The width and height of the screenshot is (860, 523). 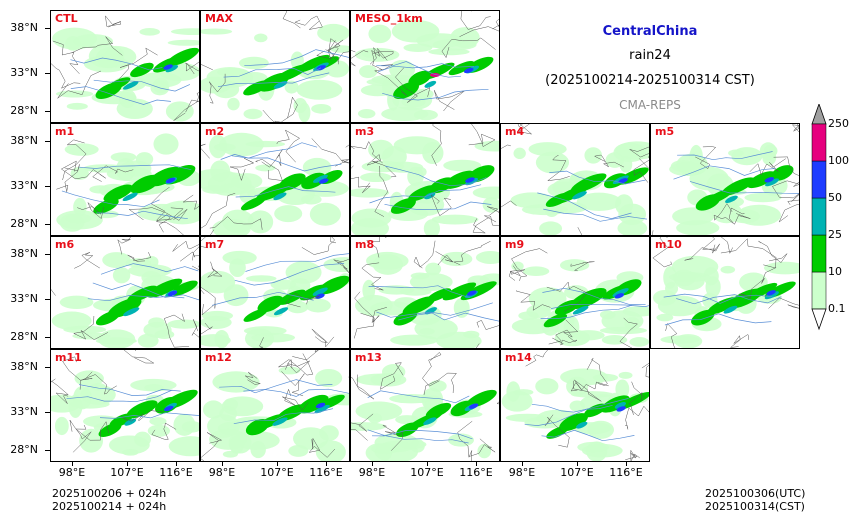 I want to click on panel-label: m3, so click(x=365, y=131).